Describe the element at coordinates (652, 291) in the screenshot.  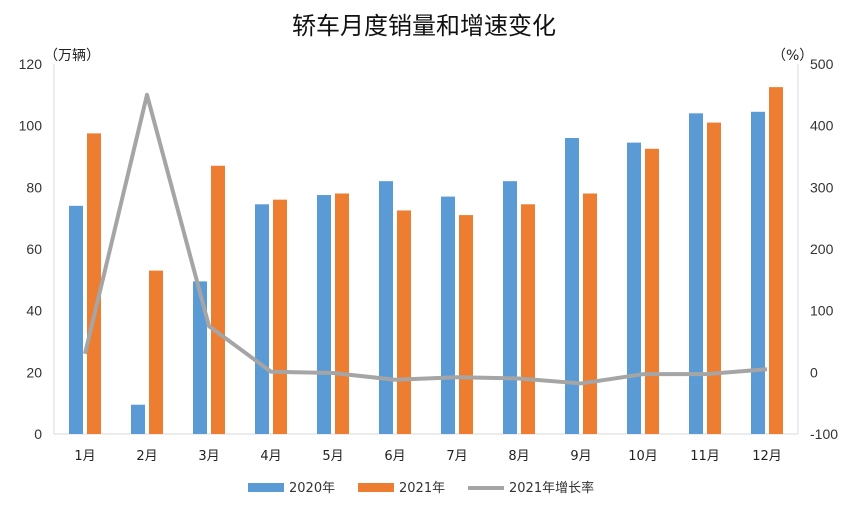
I see `bar-2021年-10月` at that location.